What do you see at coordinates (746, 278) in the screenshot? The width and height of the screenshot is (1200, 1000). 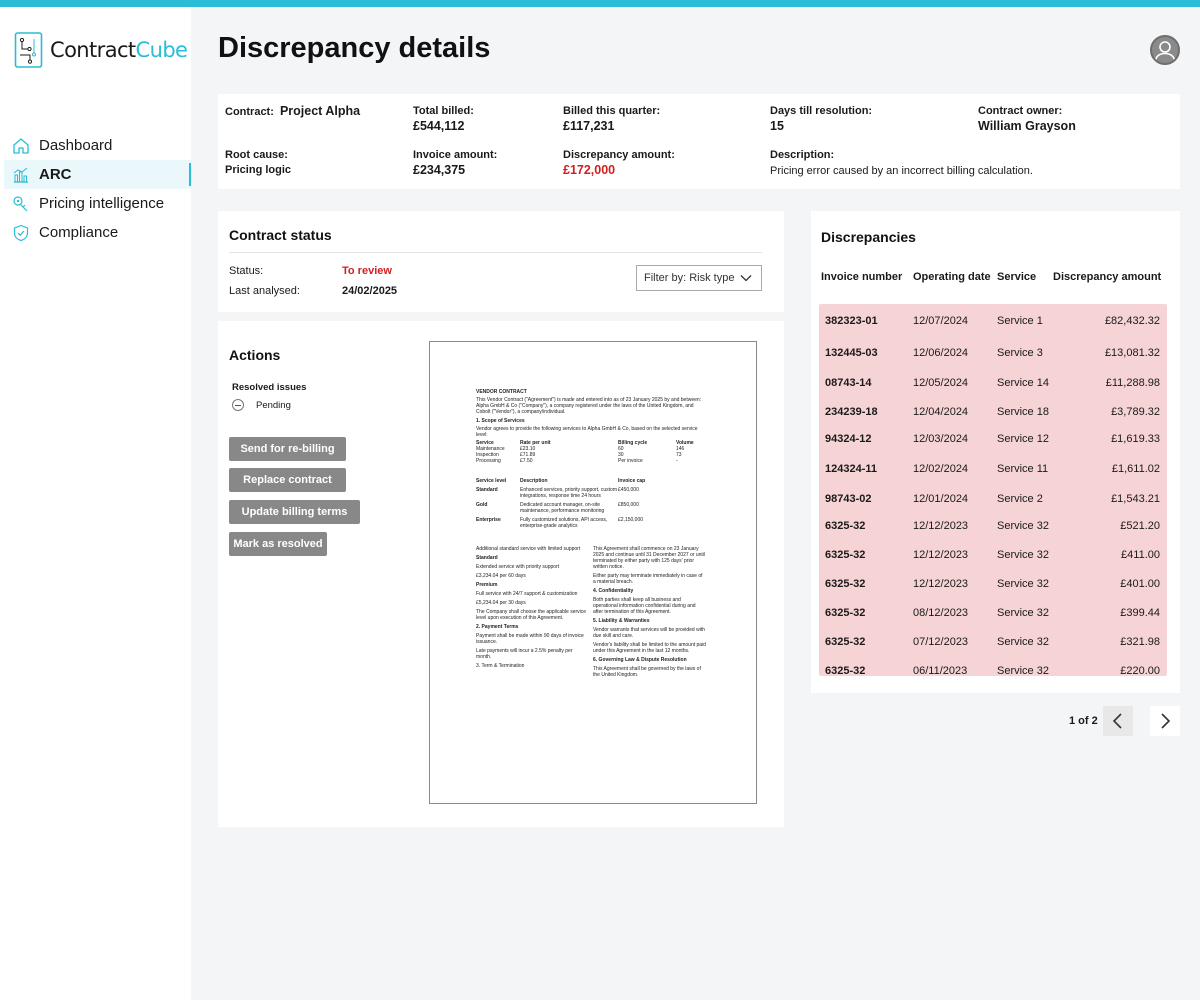 I see `chevron-down-icon` at bounding box center [746, 278].